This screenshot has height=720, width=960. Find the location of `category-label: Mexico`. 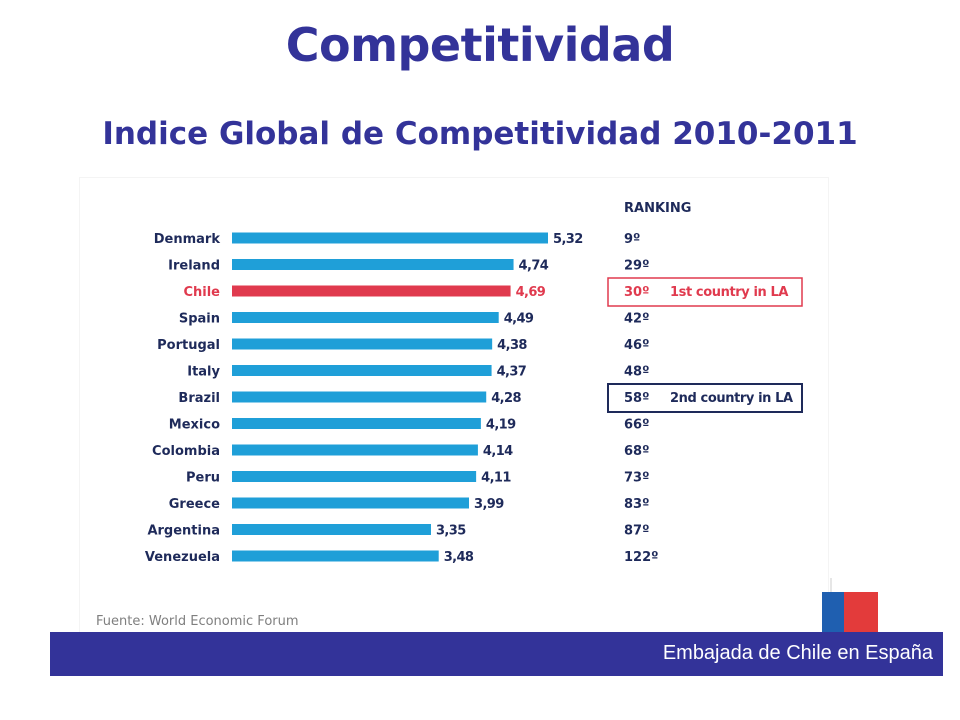

category-label: Mexico is located at coordinates (194, 425).